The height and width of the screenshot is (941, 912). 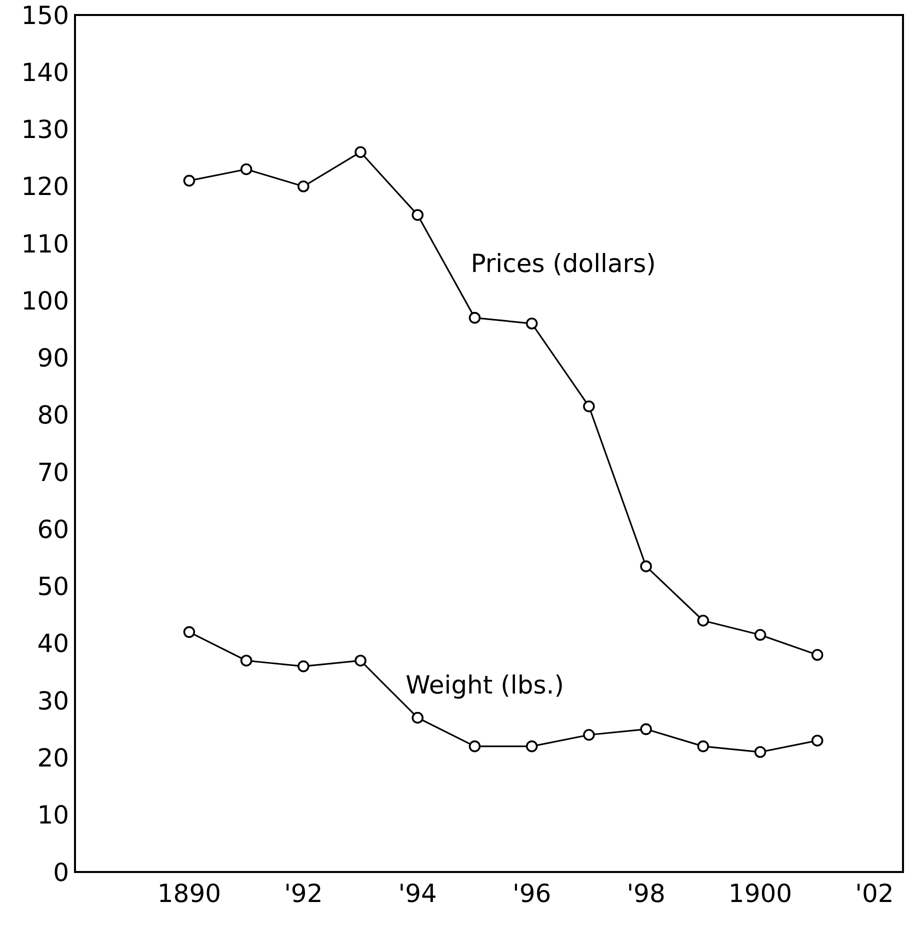 I want to click on series-label: Weight (lbs.), so click(x=485, y=685).